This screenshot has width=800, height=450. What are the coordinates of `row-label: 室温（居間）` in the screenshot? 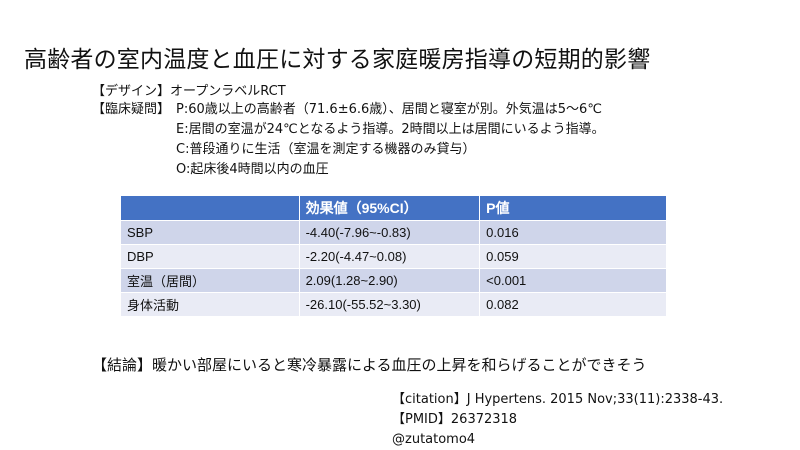 It's located at (210, 280).